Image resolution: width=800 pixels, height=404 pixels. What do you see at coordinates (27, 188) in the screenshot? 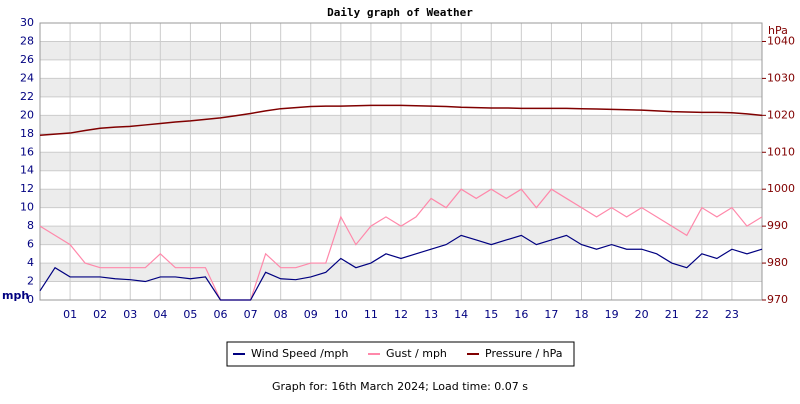
I see `y-tick-label: 12` at bounding box center [27, 188].